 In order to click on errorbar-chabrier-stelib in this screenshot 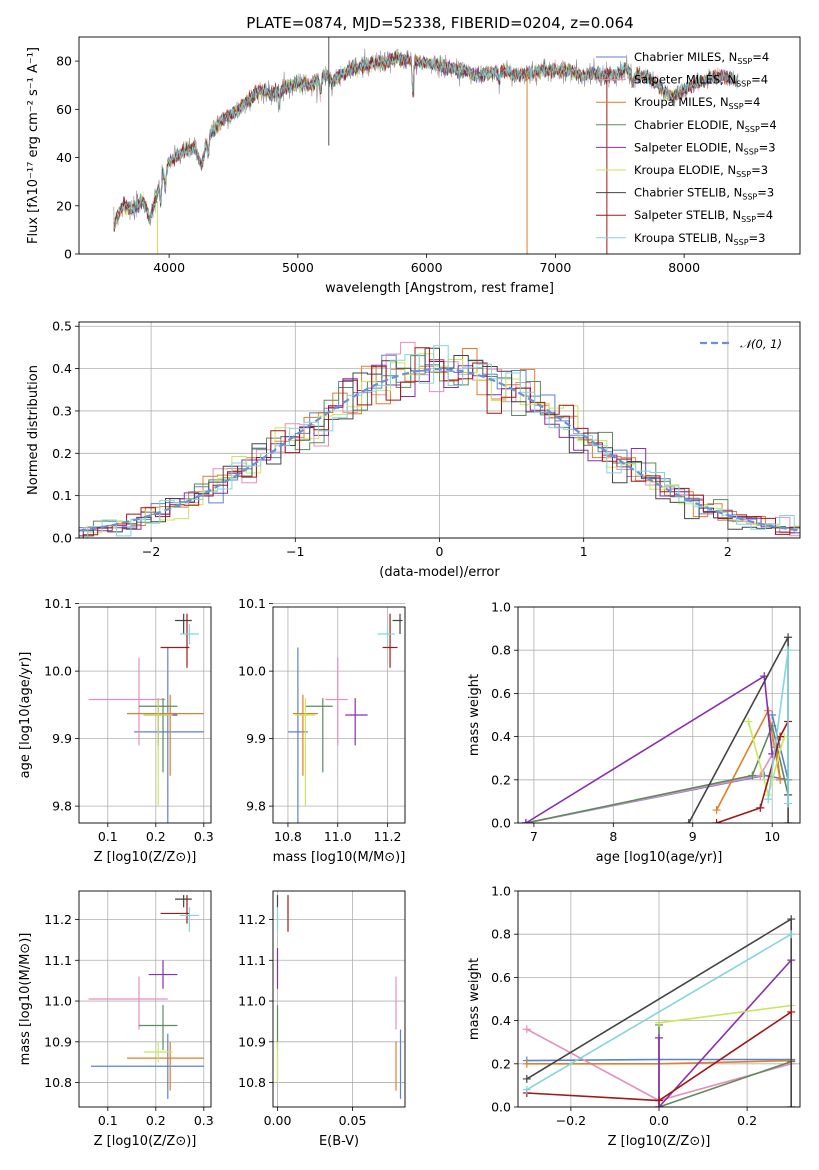, I will do `click(183, 623)`.